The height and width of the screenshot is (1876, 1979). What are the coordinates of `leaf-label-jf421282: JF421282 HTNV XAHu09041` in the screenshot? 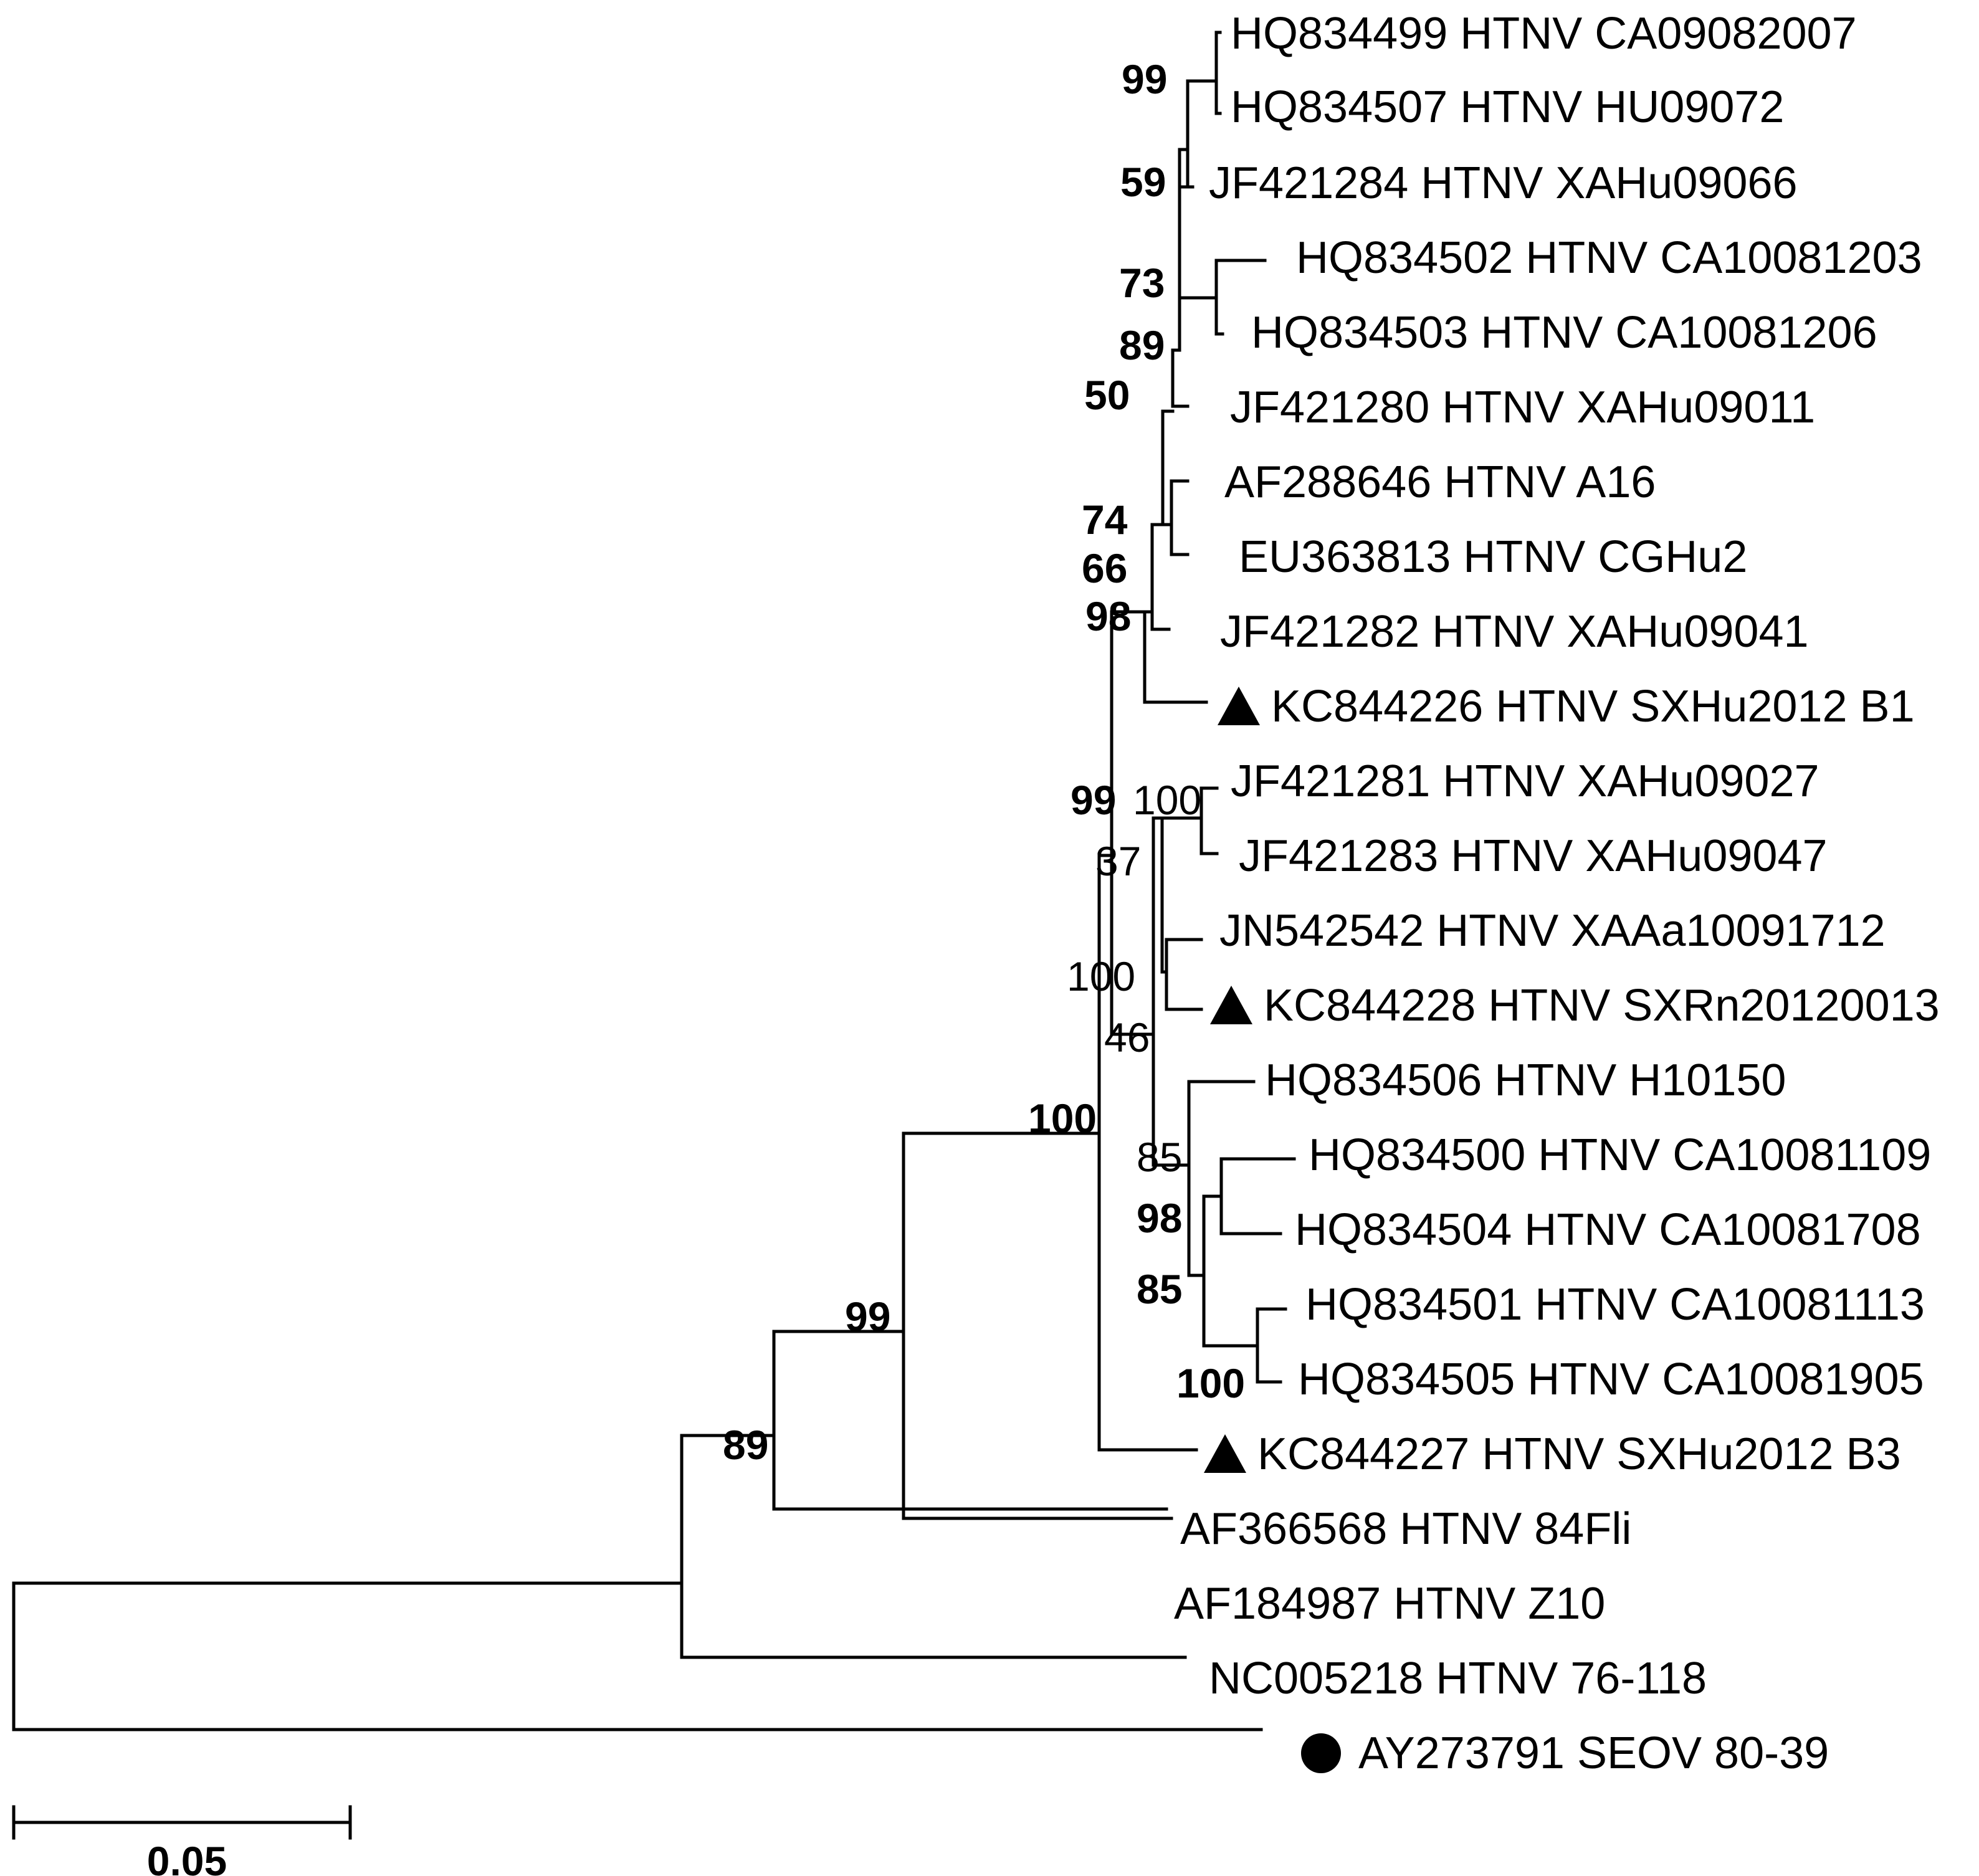 It's located at (1514, 632).